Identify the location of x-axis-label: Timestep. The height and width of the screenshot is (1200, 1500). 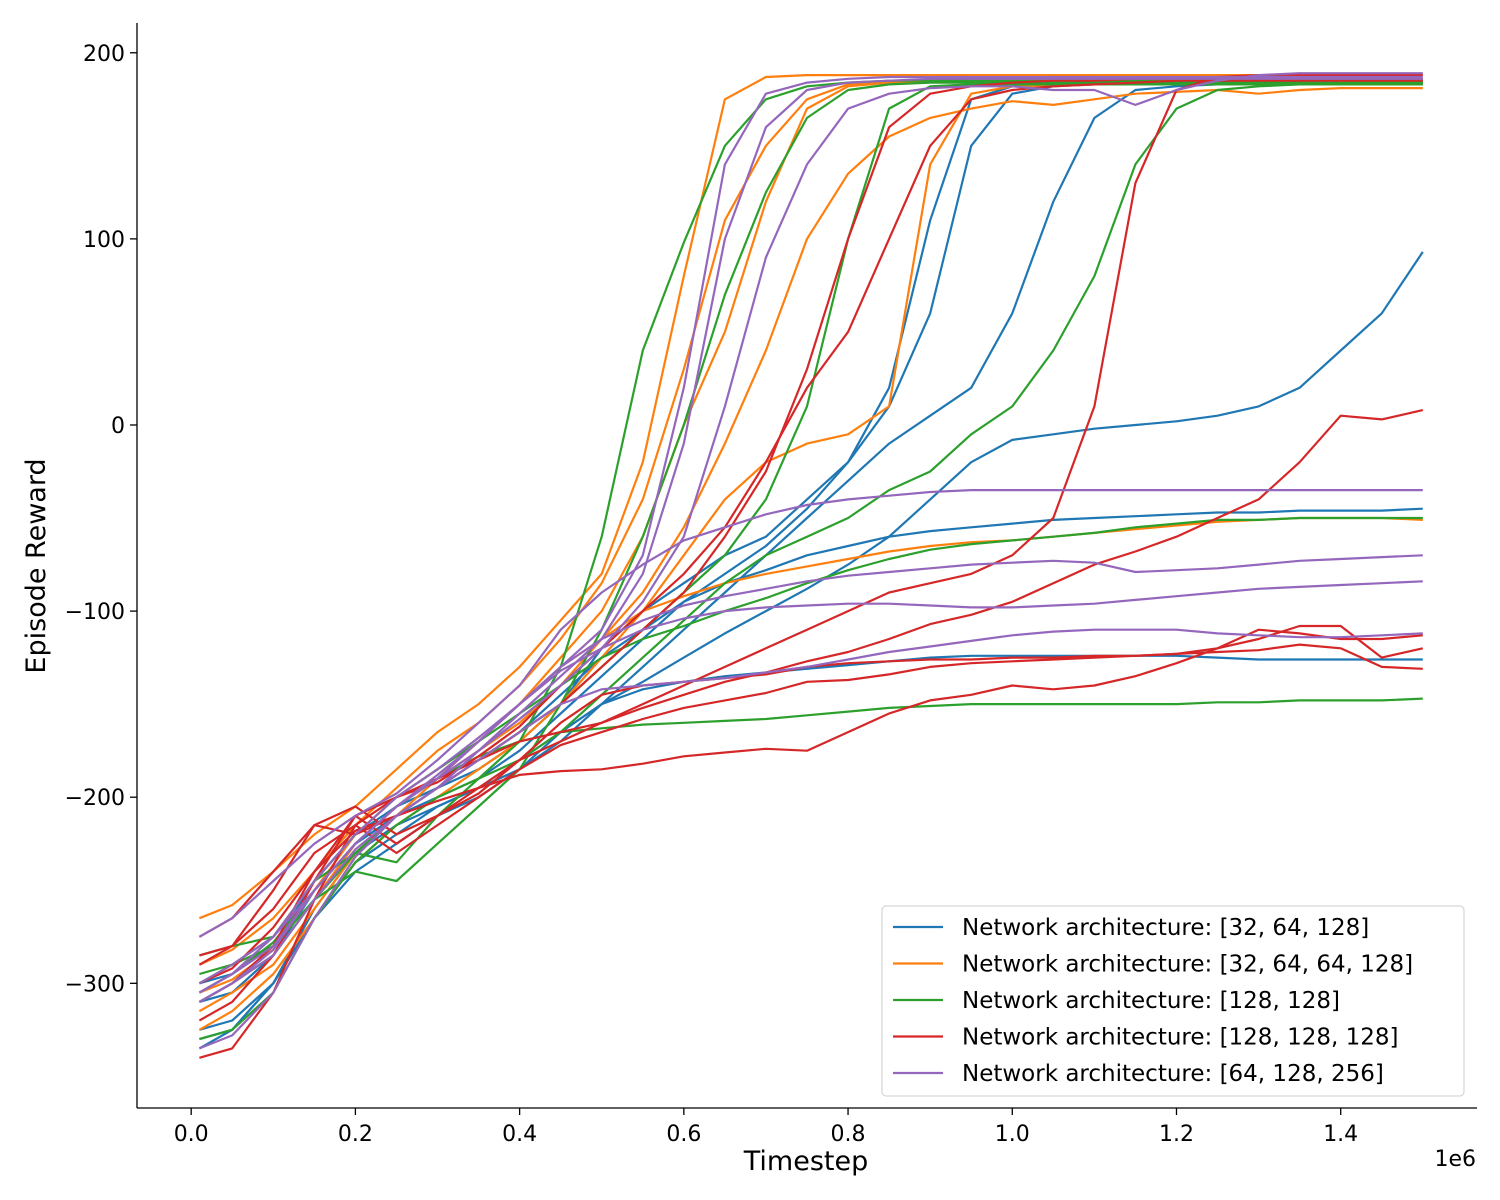
(805, 1161).